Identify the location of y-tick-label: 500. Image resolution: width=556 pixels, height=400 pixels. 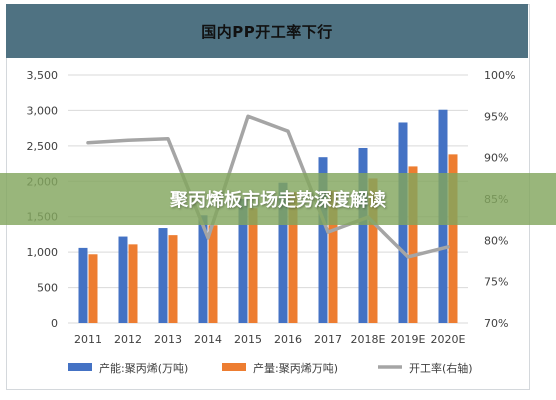
(47, 288).